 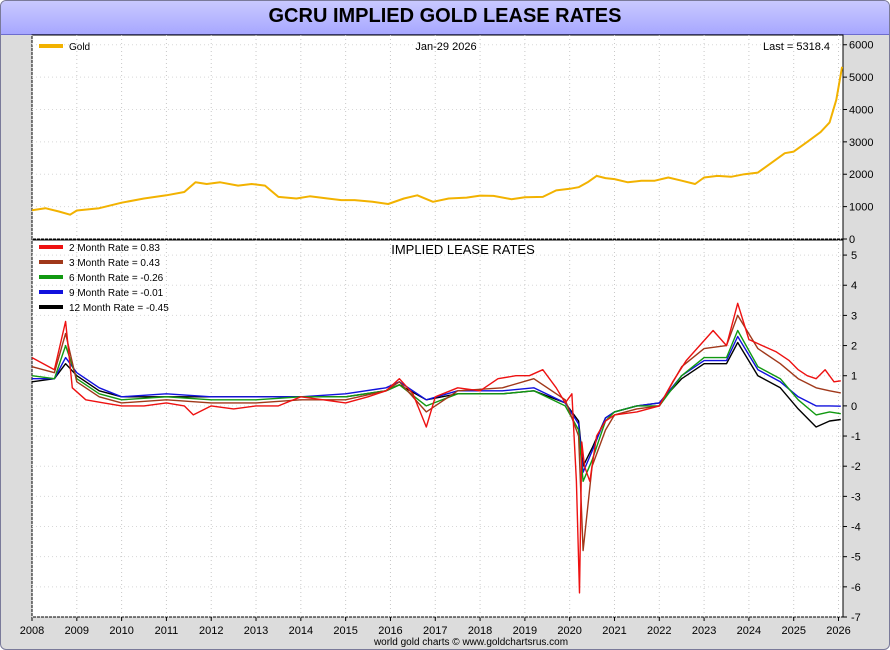 What do you see at coordinates (79, 47) in the screenshot?
I see `gold-legend-label: Gold` at bounding box center [79, 47].